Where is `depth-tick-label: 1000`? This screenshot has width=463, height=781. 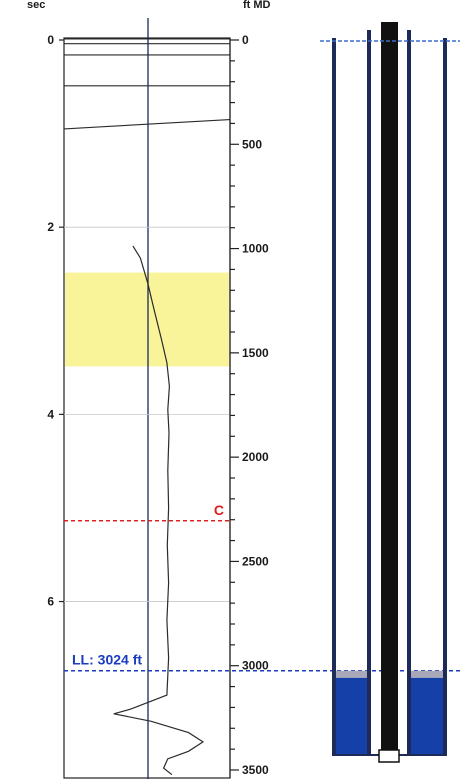 depth-tick-label: 1000 is located at coordinates (255, 249).